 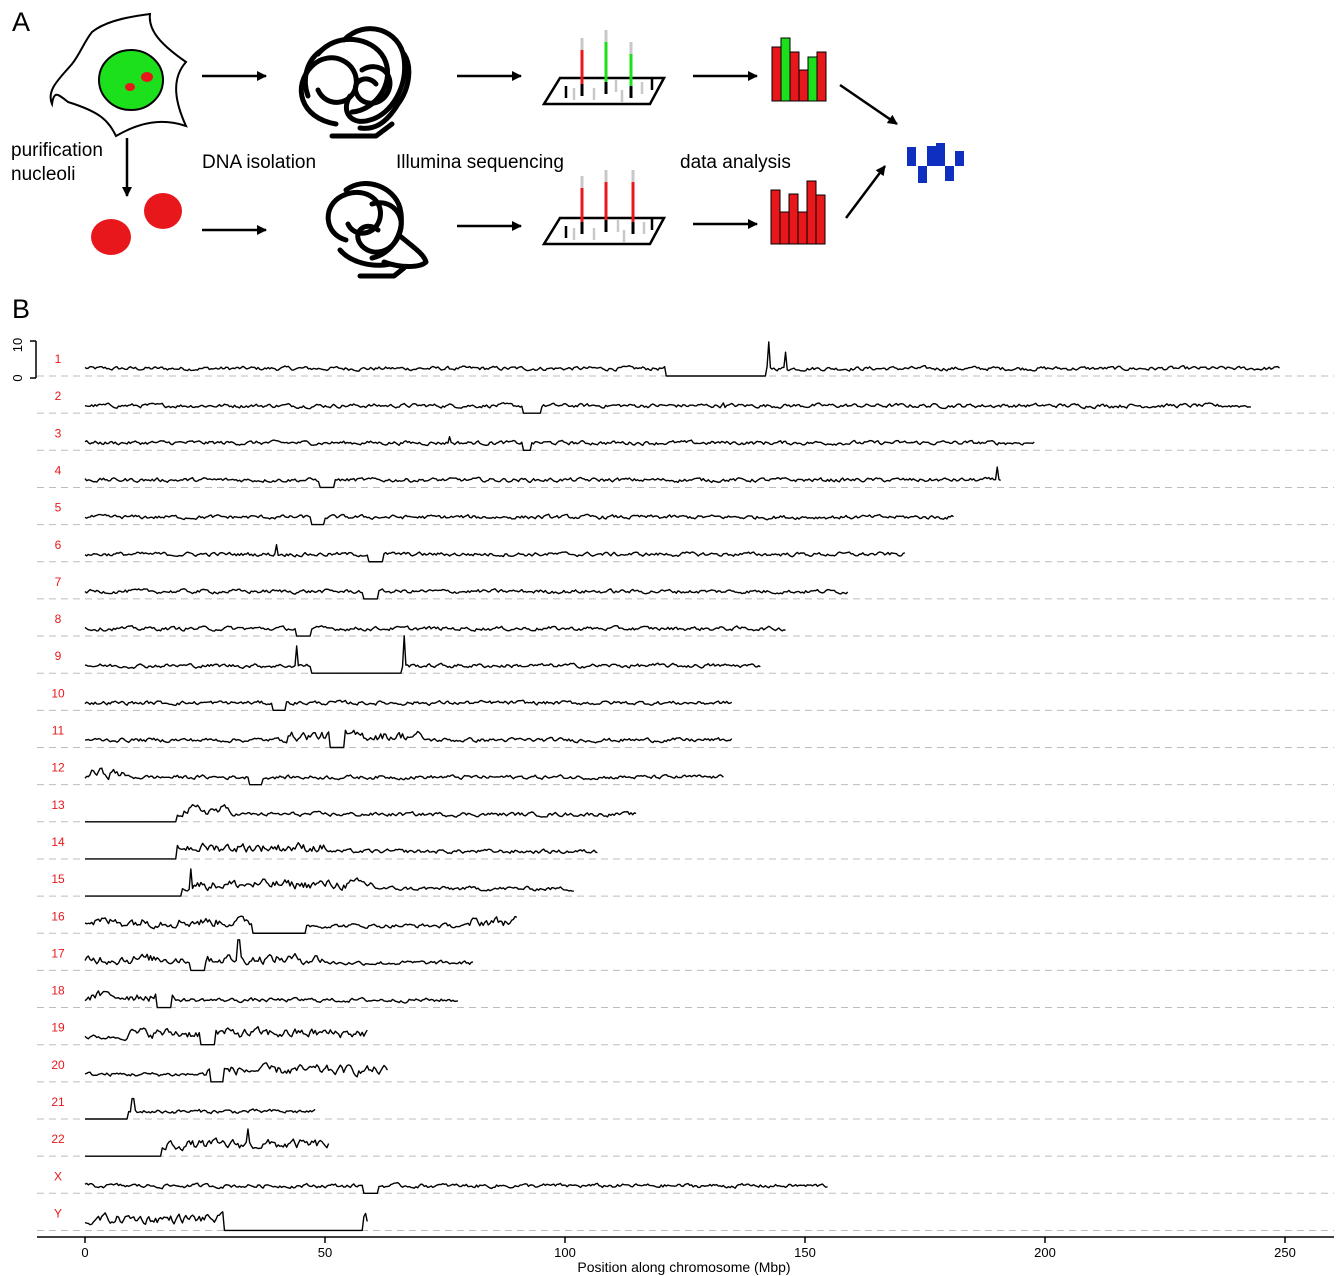 I want to click on track-chr-5: 5, so click(x=685, y=513).